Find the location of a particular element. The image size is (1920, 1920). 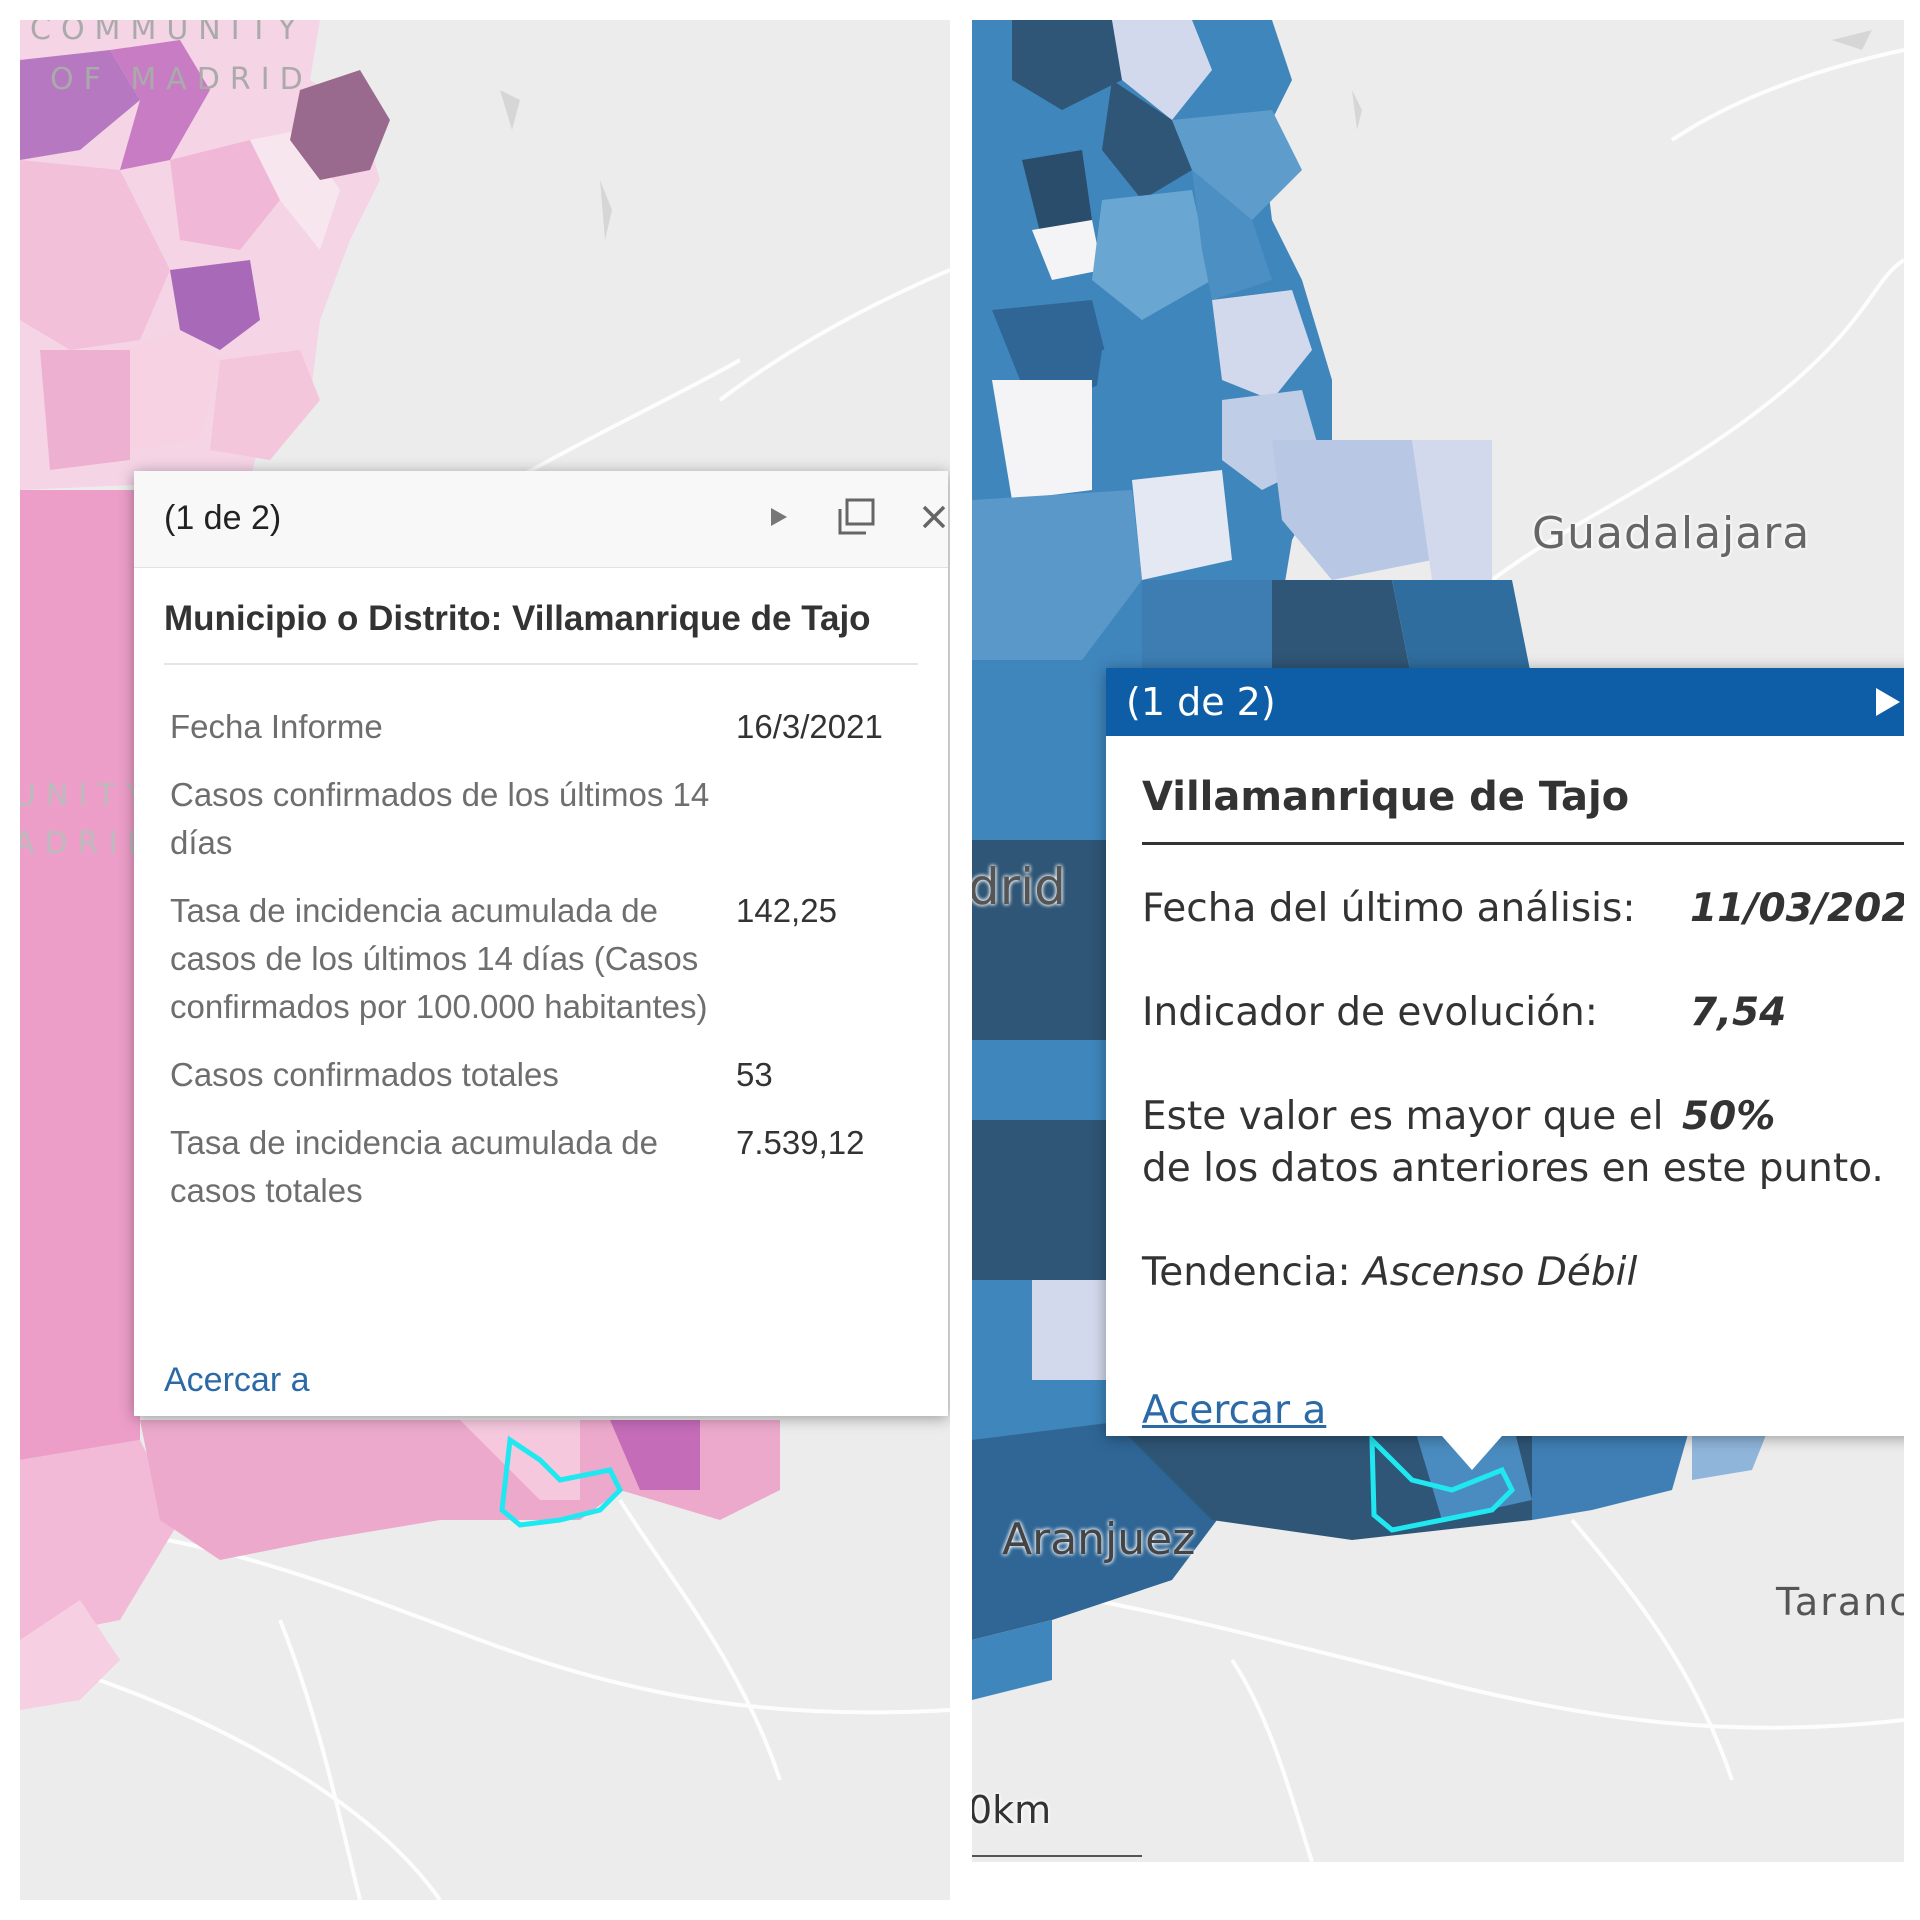

map-label-tarancon: Taranc is located at coordinates (1840, 1602).